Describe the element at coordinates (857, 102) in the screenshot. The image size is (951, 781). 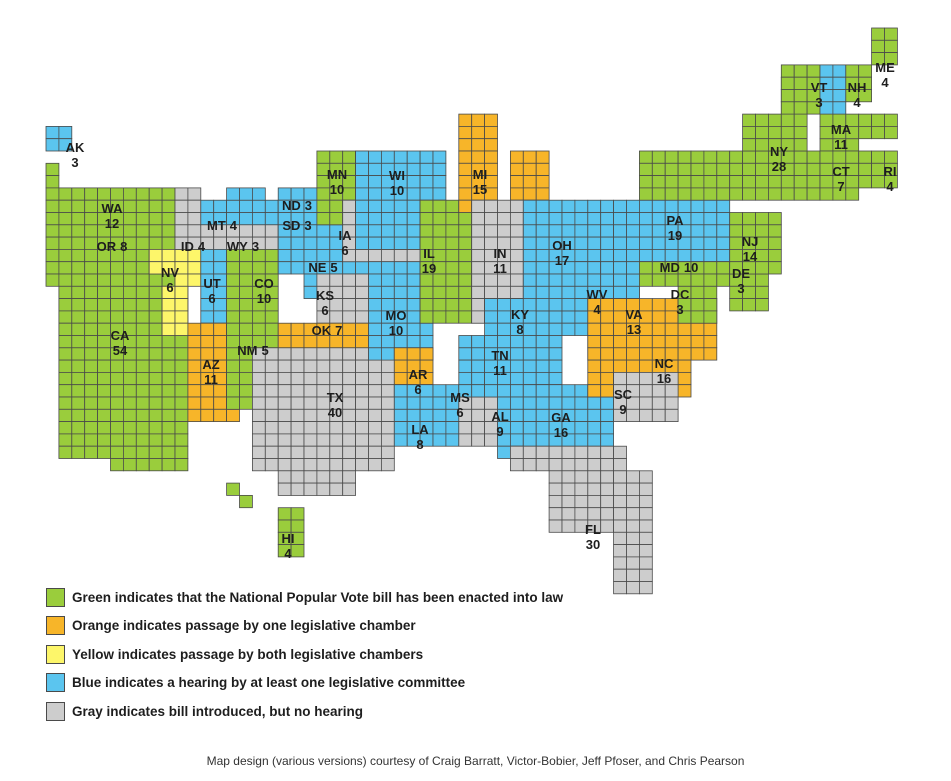
I see `state-votes-nh: 4` at that location.